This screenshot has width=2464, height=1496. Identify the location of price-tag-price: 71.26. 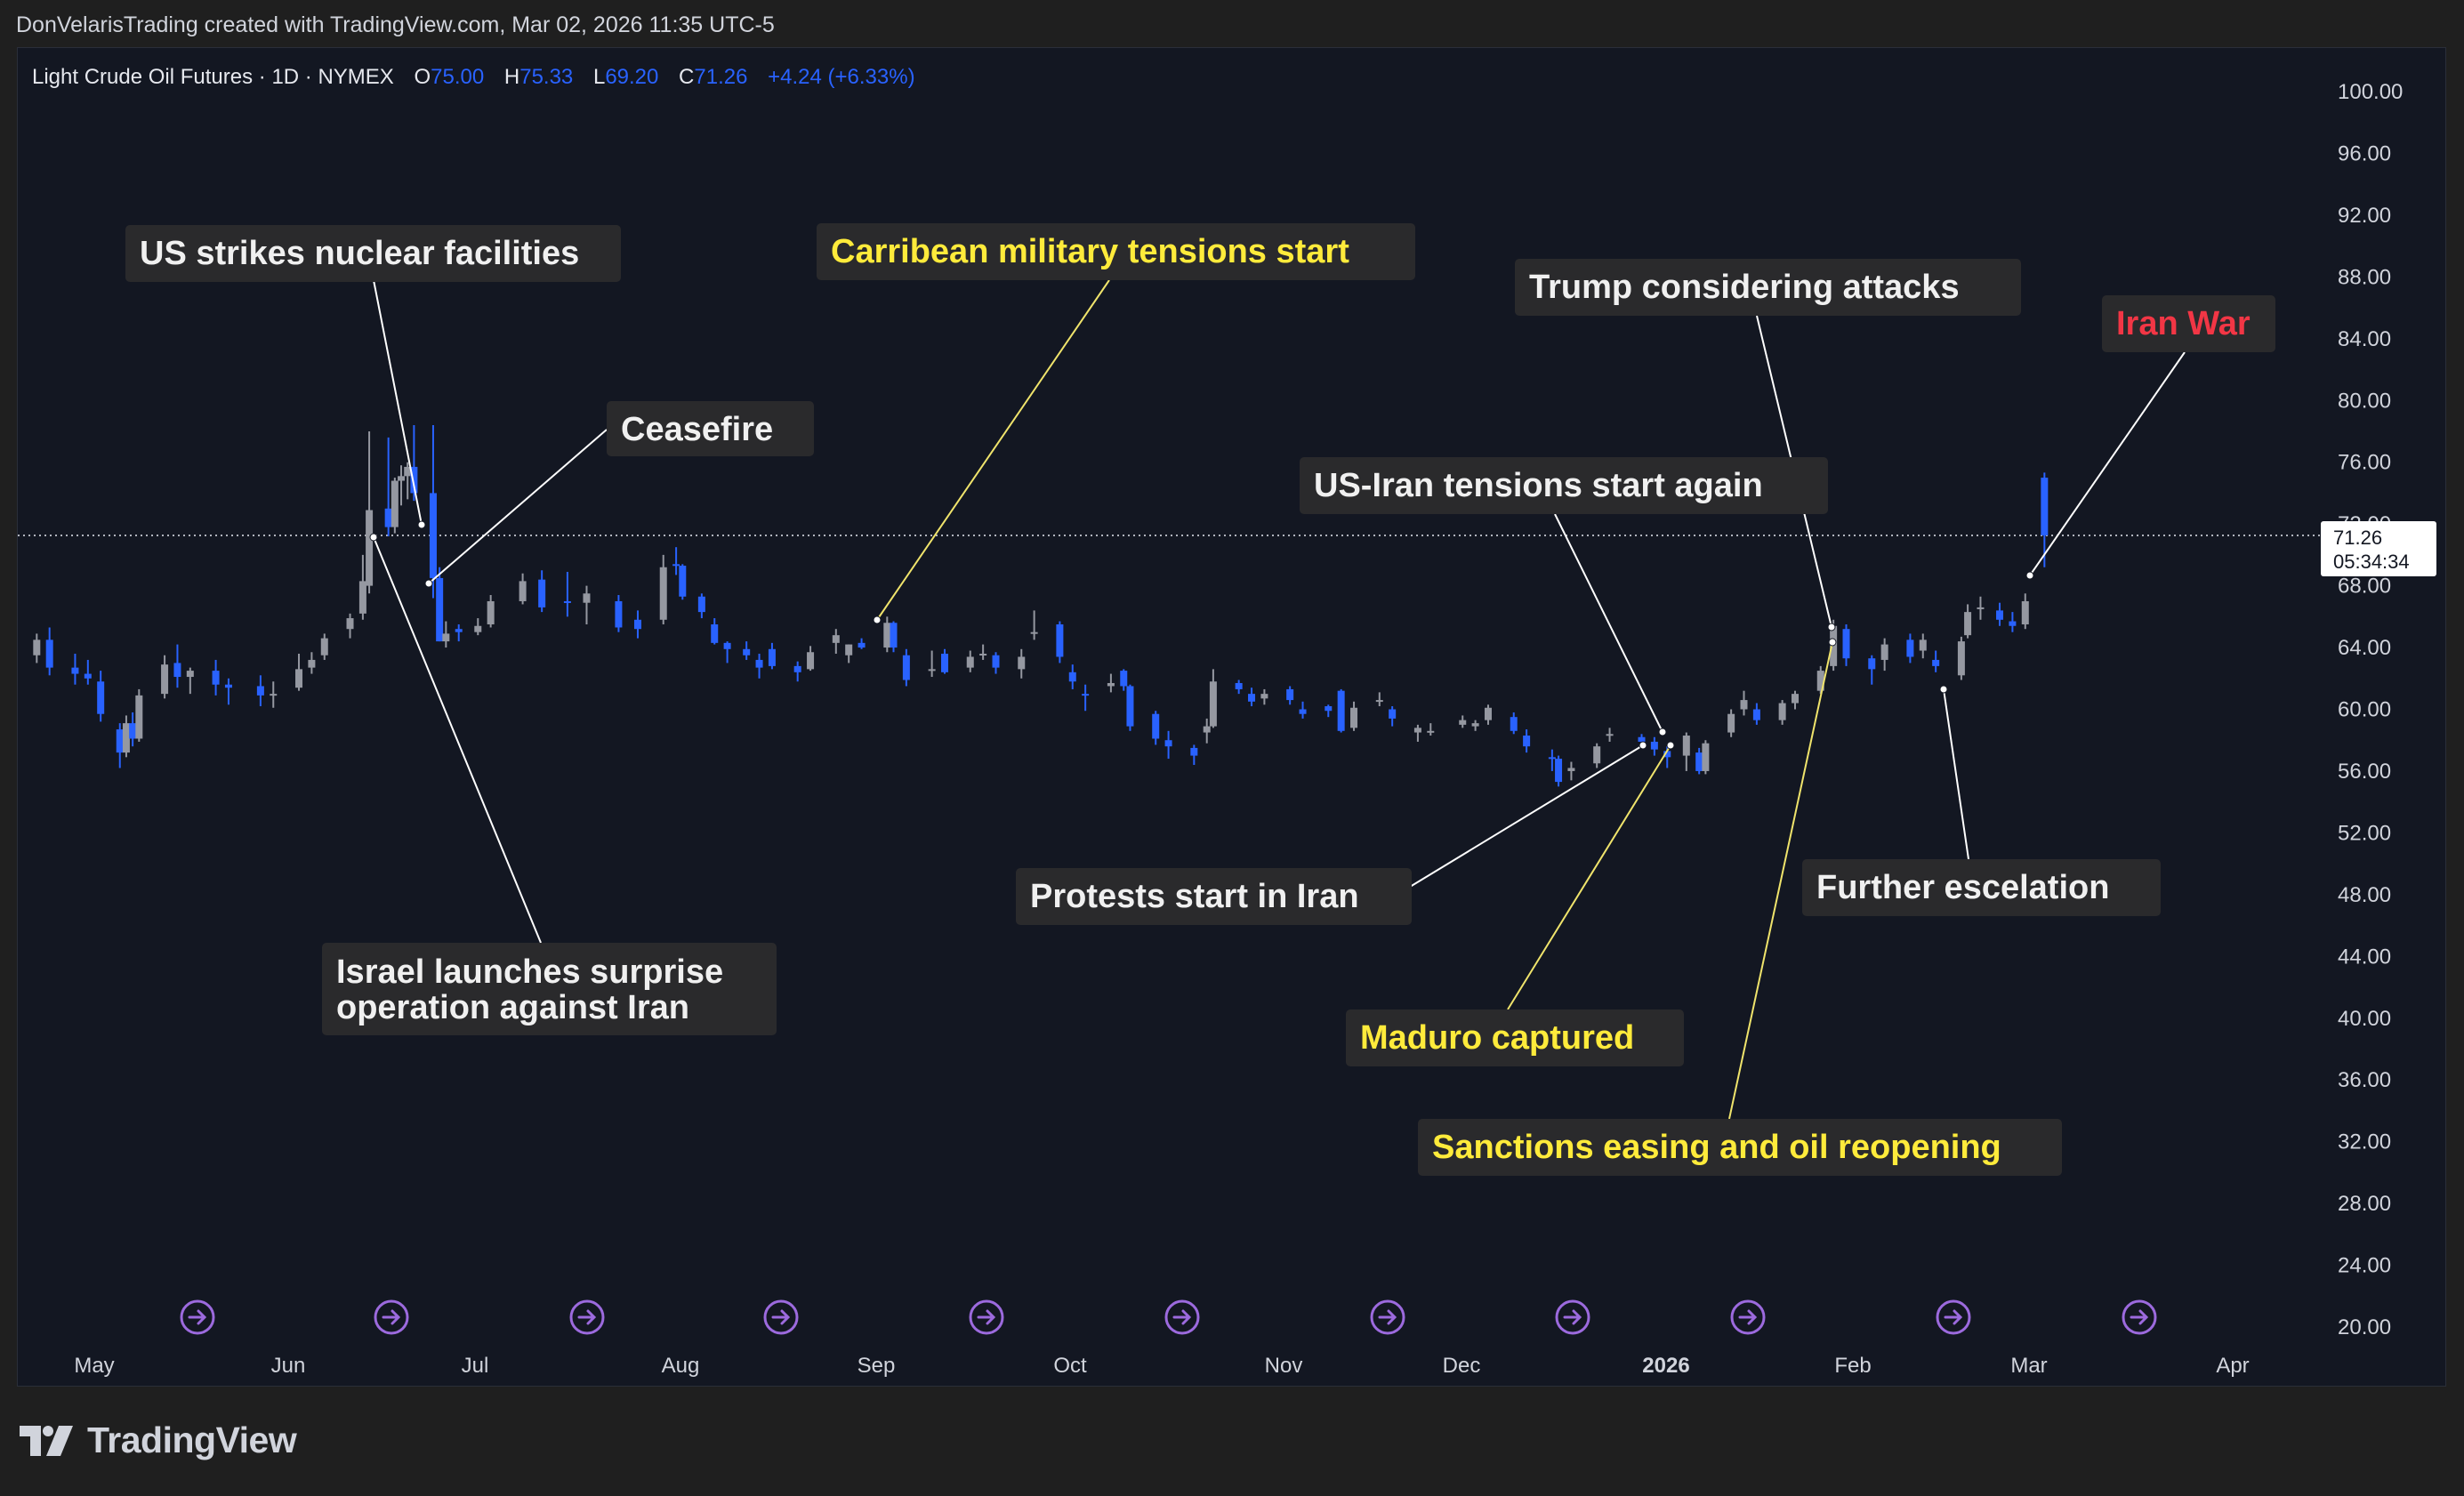
(2358, 538).